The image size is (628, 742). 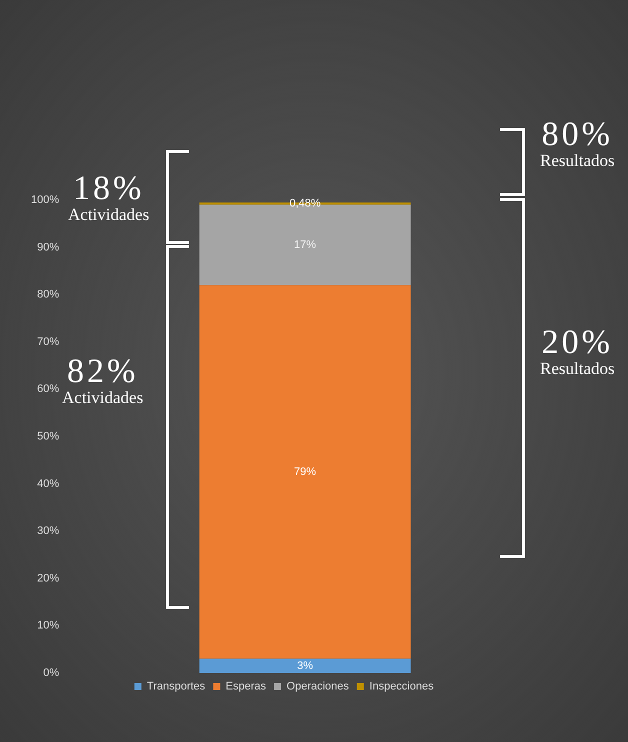 What do you see at coordinates (48, 294) in the screenshot?
I see `y-tick-label: 80%` at bounding box center [48, 294].